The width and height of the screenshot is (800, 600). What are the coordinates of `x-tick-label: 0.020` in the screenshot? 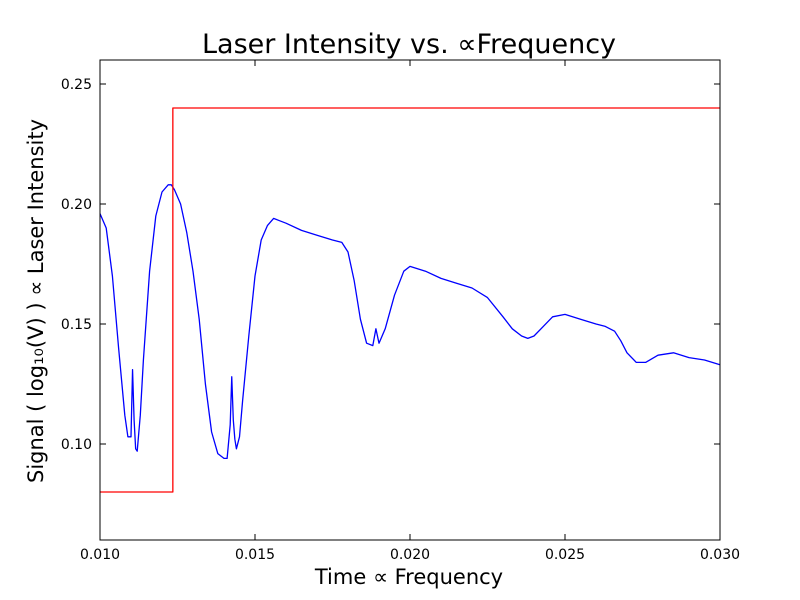 It's located at (410, 555).